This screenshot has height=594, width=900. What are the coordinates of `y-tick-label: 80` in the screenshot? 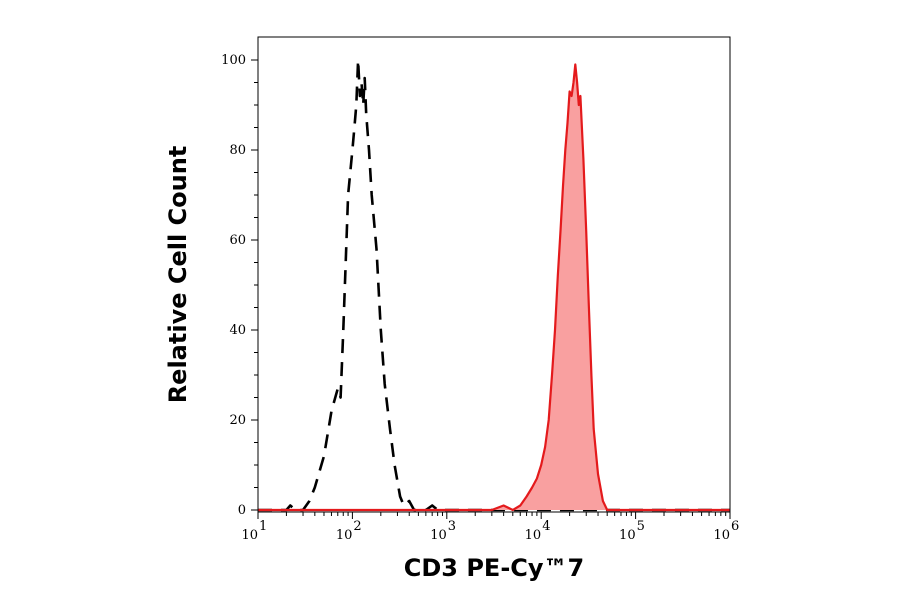 It's located at (237, 150).